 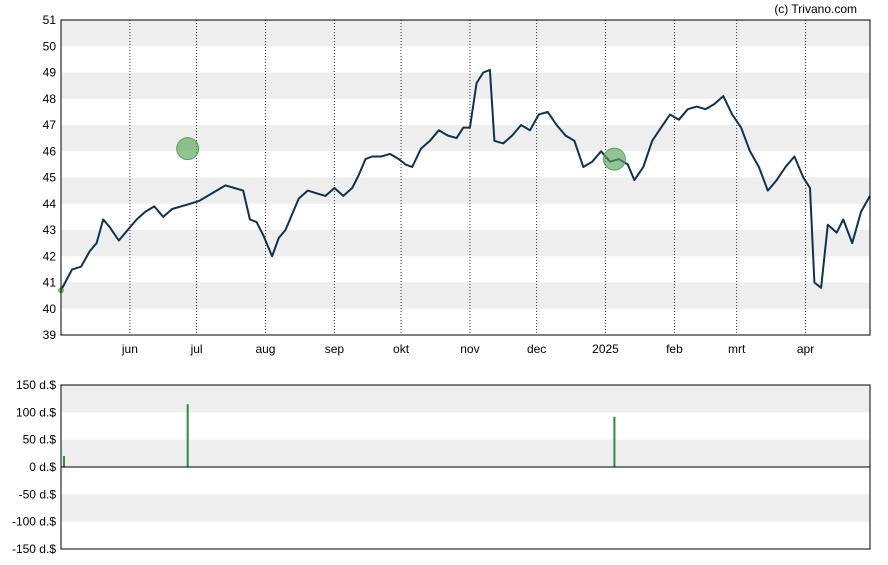 I want to click on x-tick-label: jul, so click(x=196, y=349).